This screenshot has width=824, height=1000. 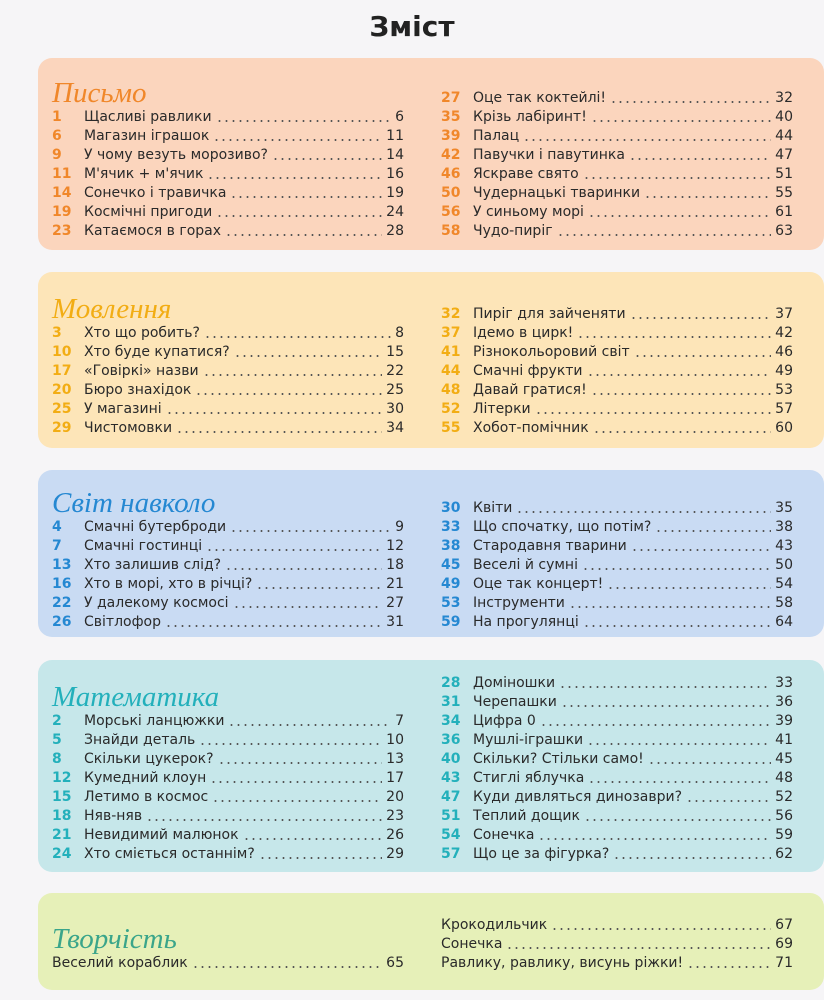 I want to click on lesson-number: 54, so click(x=451, y=835).